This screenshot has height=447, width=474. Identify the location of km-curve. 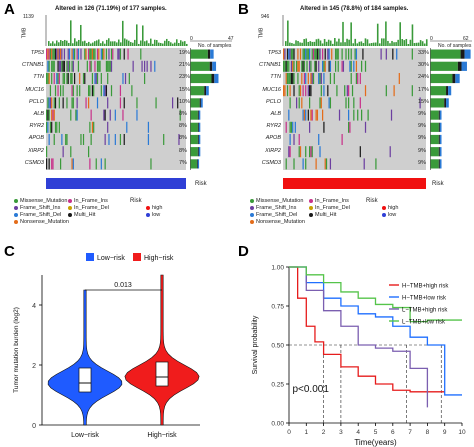
(375, 331).